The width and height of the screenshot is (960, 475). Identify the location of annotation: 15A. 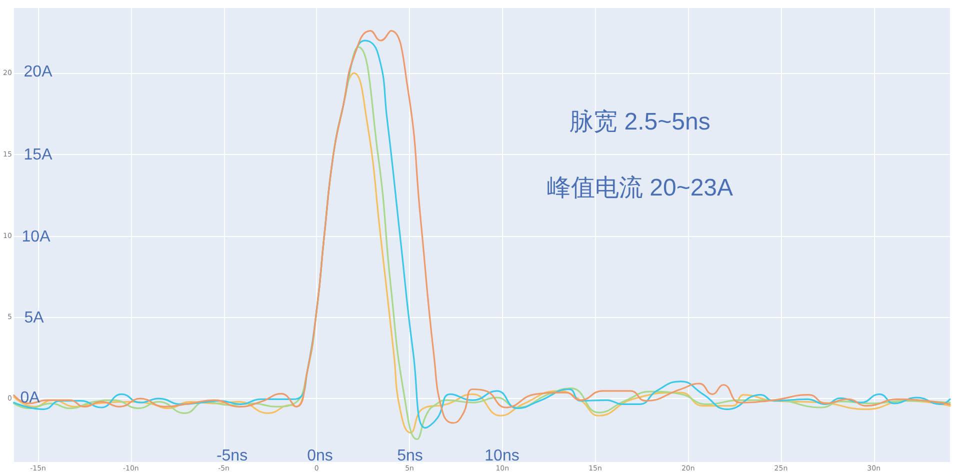
(38, 155).